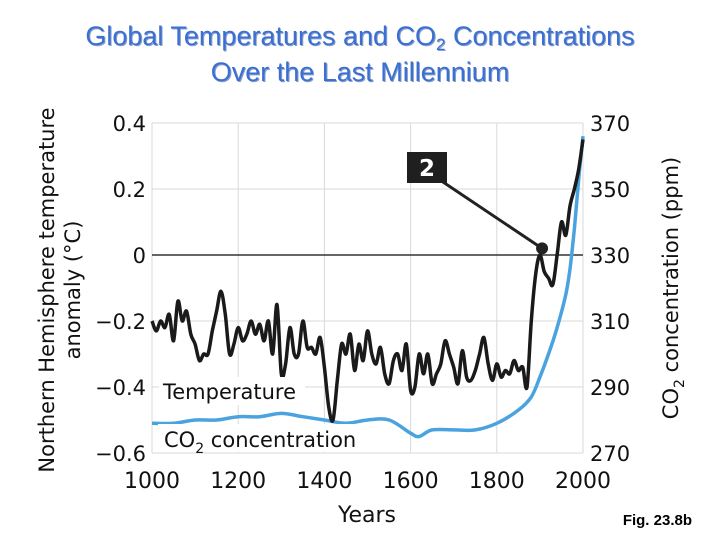  Describe the element at coordinates (610, 388) in the screenshot. I see `right-tick-label: 290` at that location.